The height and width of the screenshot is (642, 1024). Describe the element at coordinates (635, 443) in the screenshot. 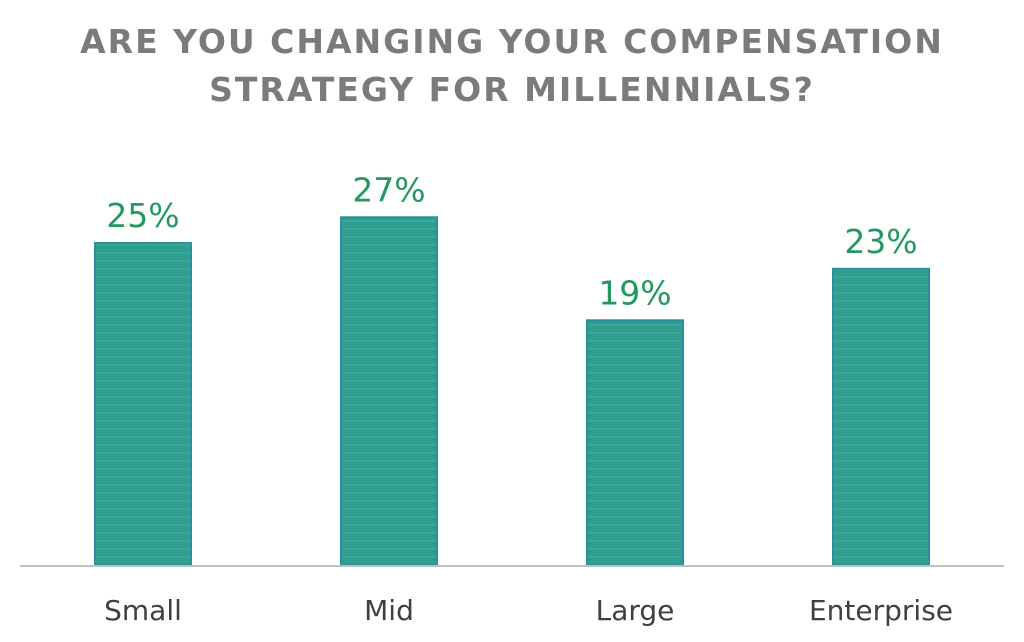

I see `bar-large` at that location.